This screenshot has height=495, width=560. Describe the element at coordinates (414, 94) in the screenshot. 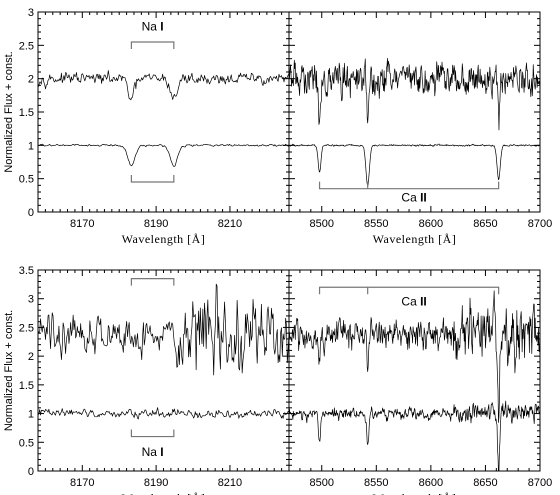

I see `spectrum-top-right-upper` at that location.